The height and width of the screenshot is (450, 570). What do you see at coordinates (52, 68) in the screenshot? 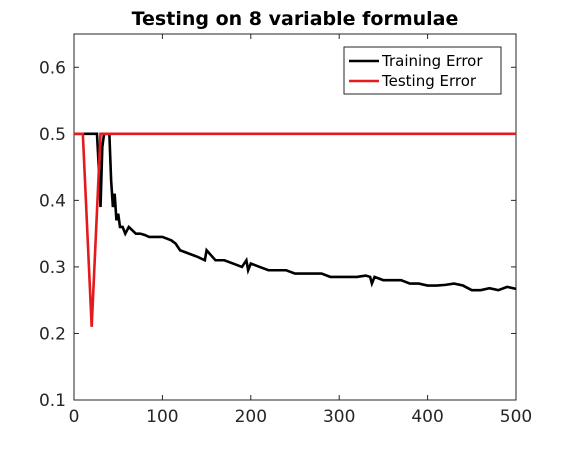
I see `y-tick-label: 0.6` at bounding box center [52, 68].